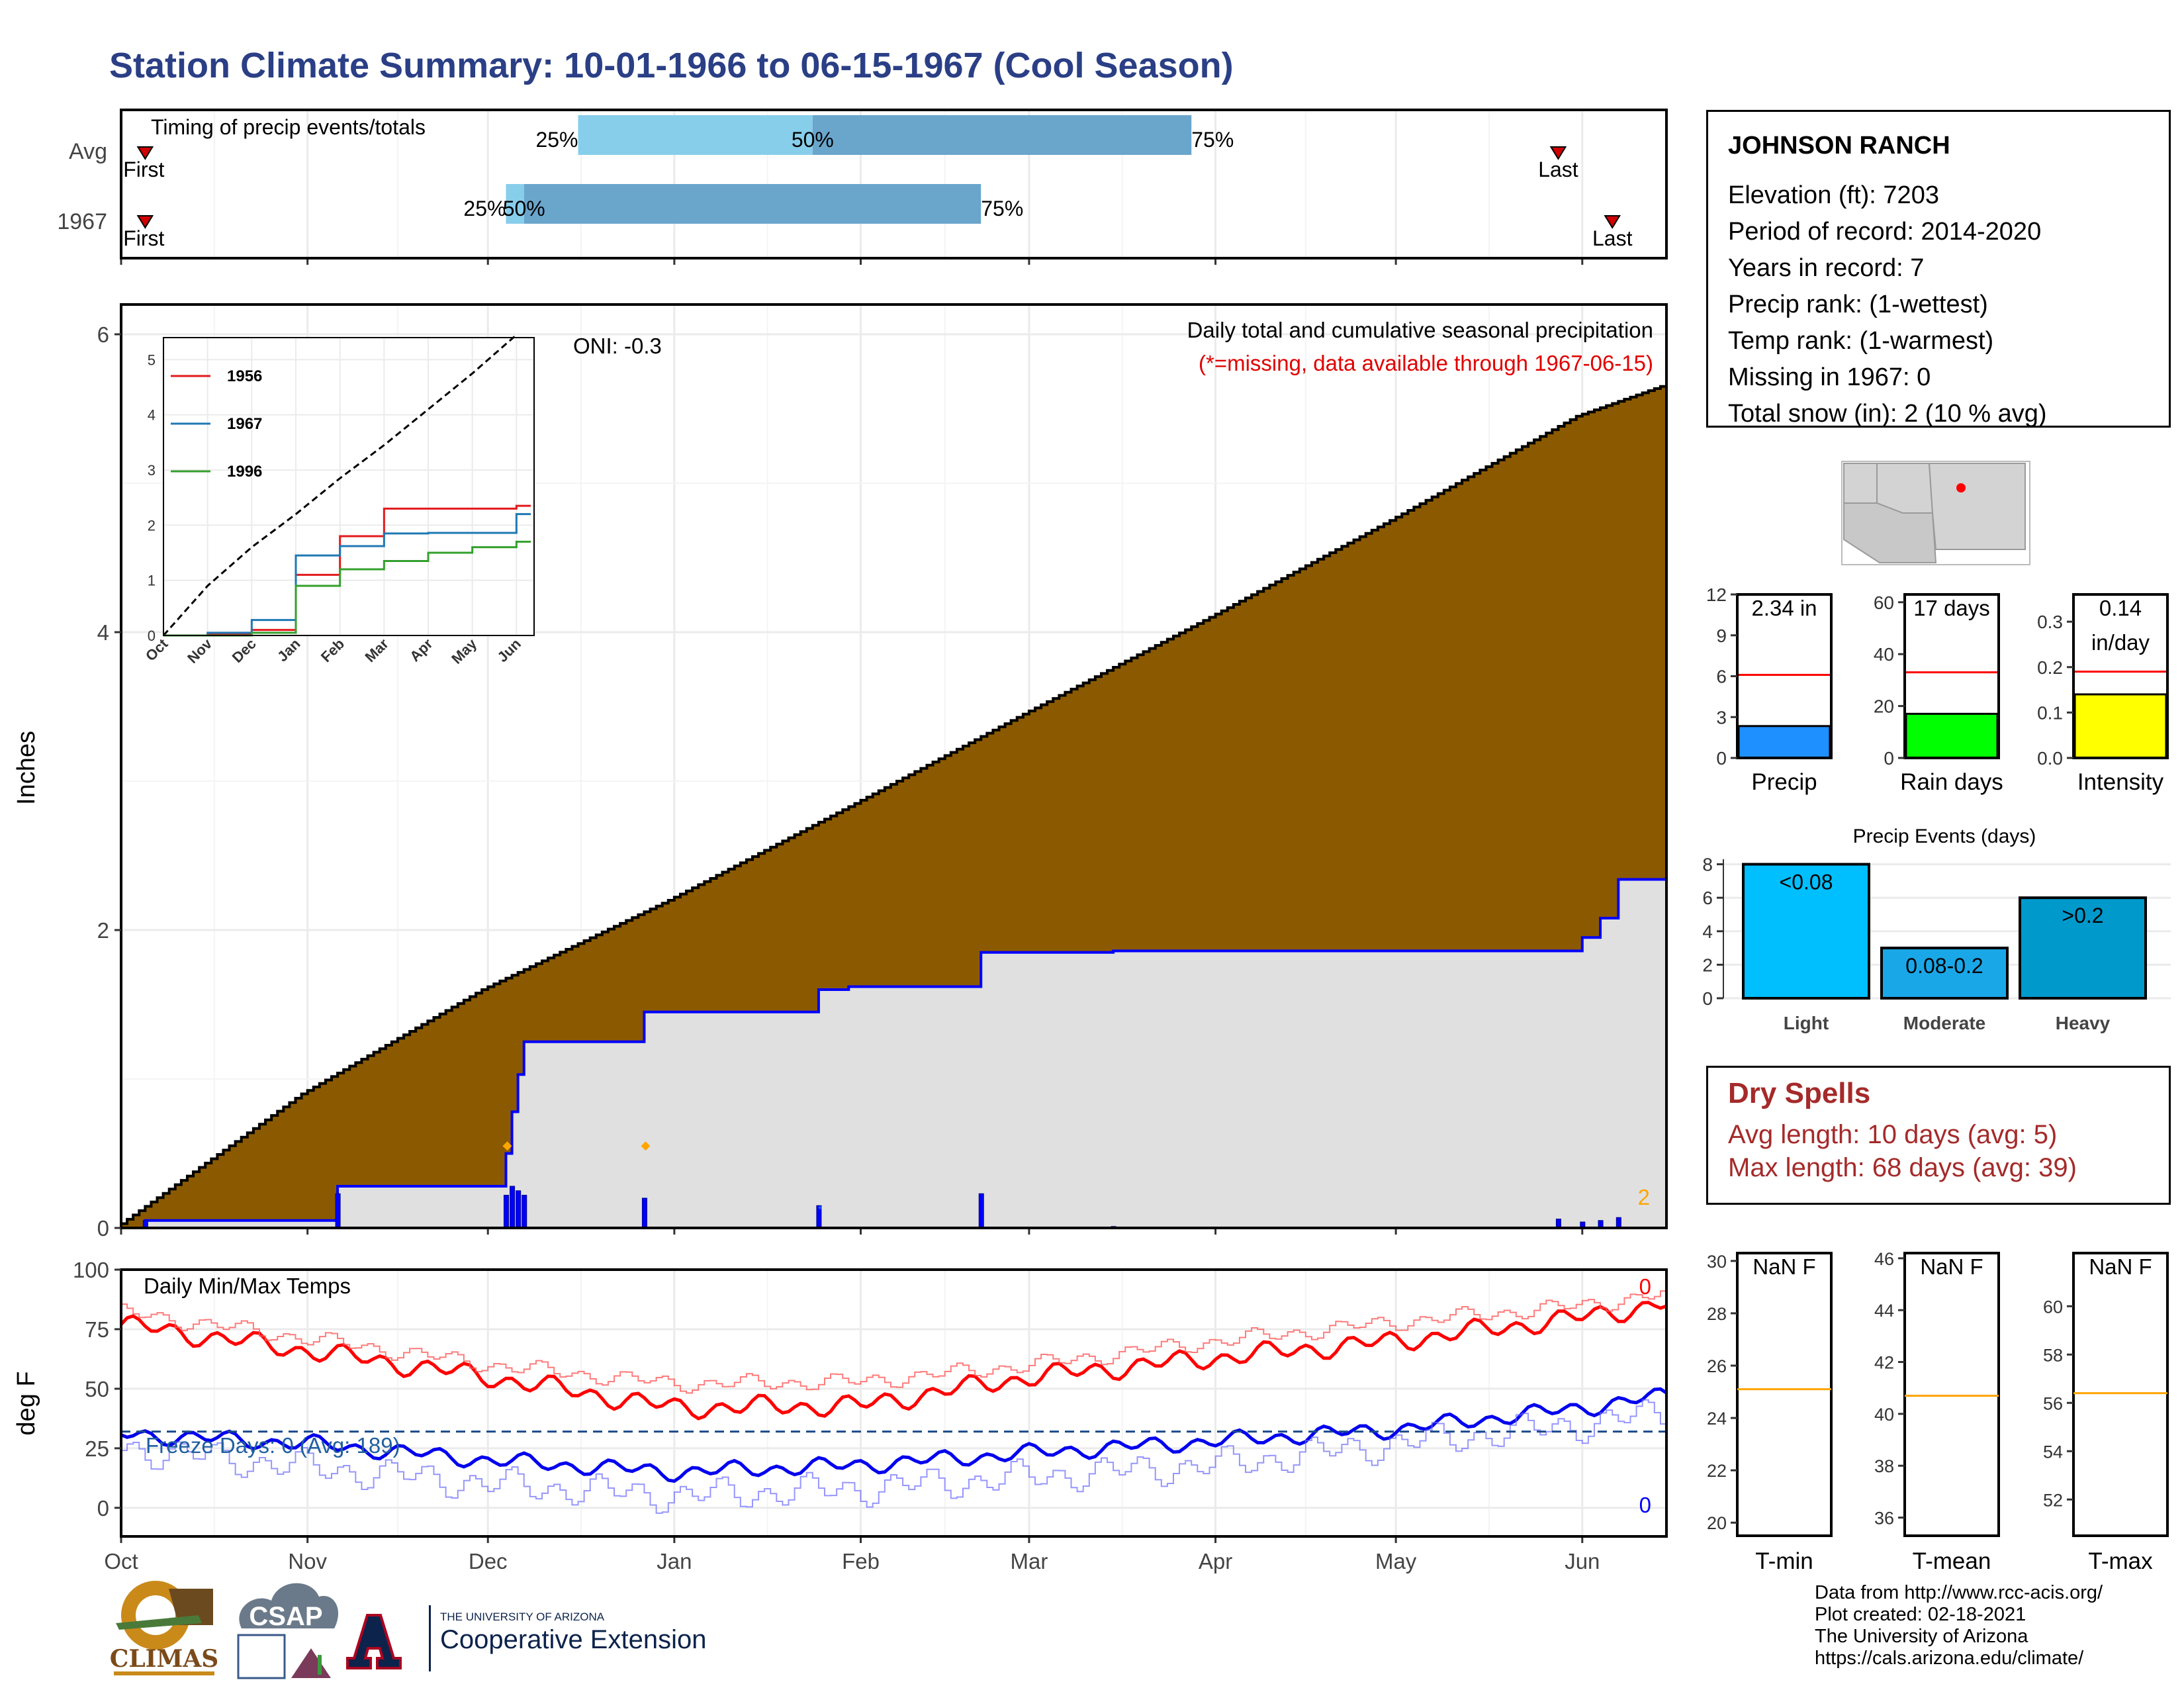  I want to click on csap-logo: CSAP, so click(288, 1631).